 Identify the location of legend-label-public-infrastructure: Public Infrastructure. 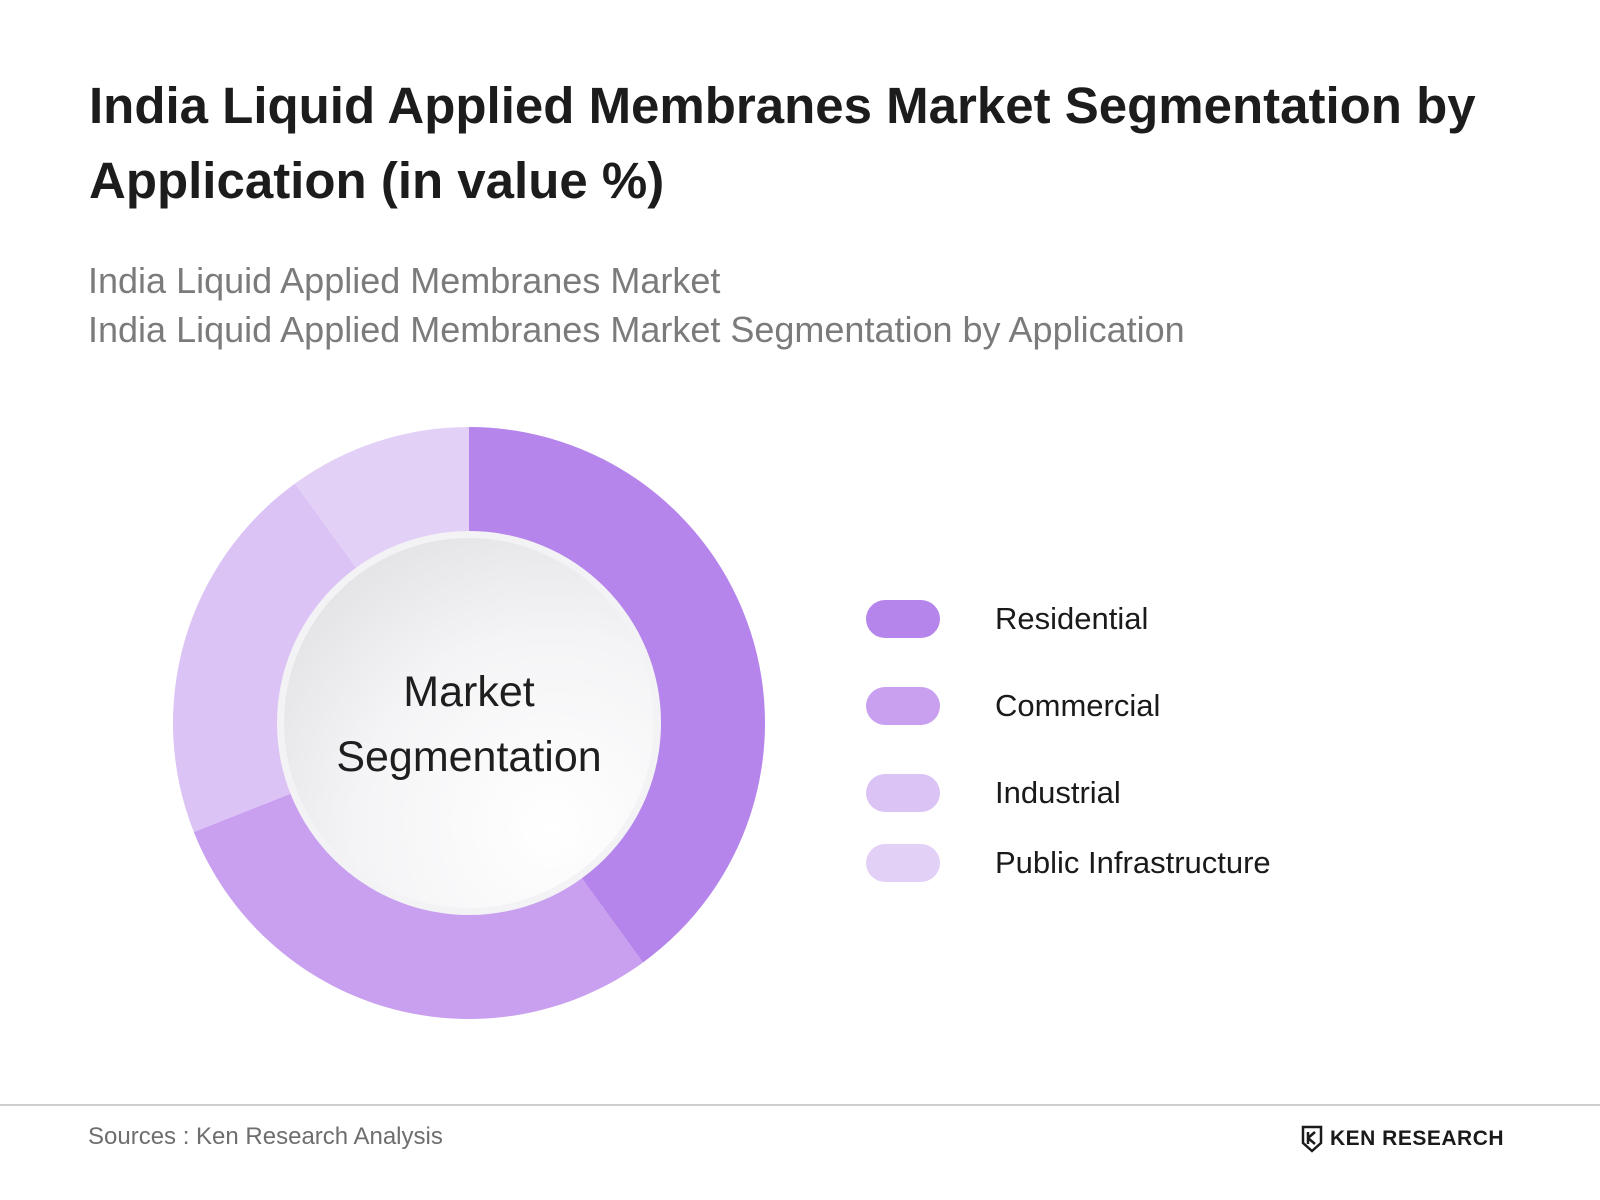
(1133, 862).